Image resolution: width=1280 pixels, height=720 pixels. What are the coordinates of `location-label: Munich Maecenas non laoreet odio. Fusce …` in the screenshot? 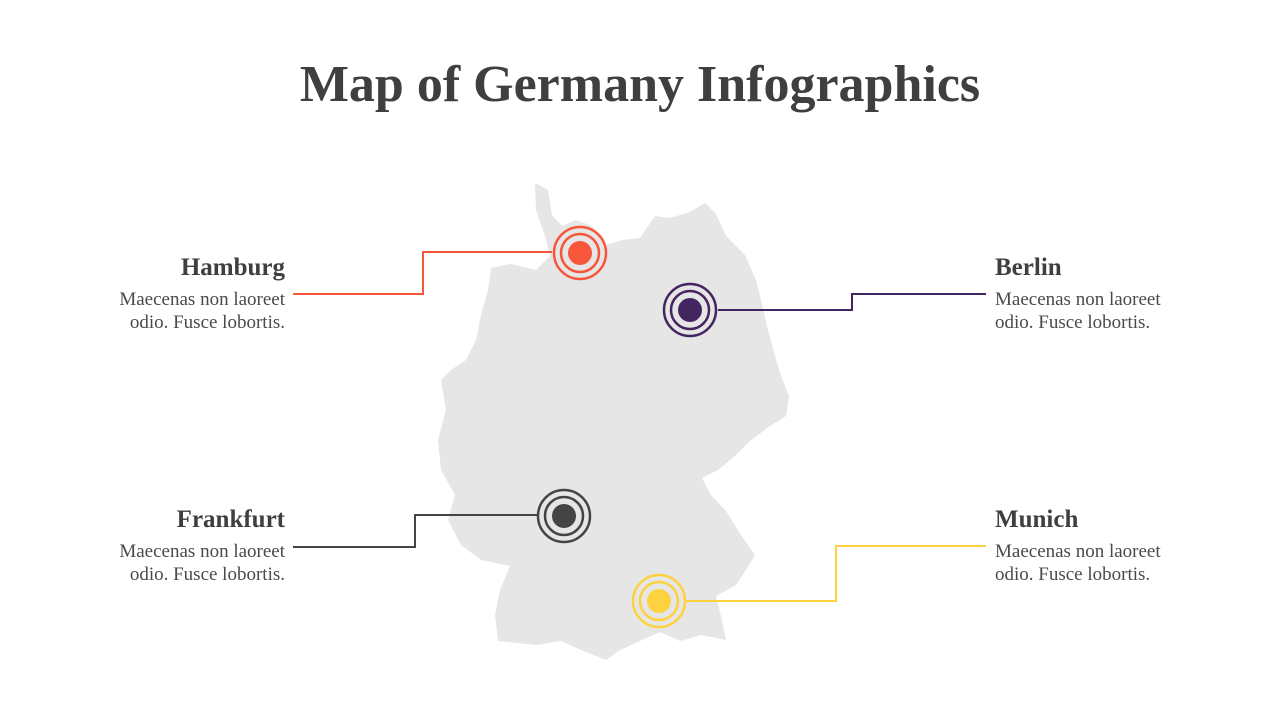 It's located at (1095, 546).